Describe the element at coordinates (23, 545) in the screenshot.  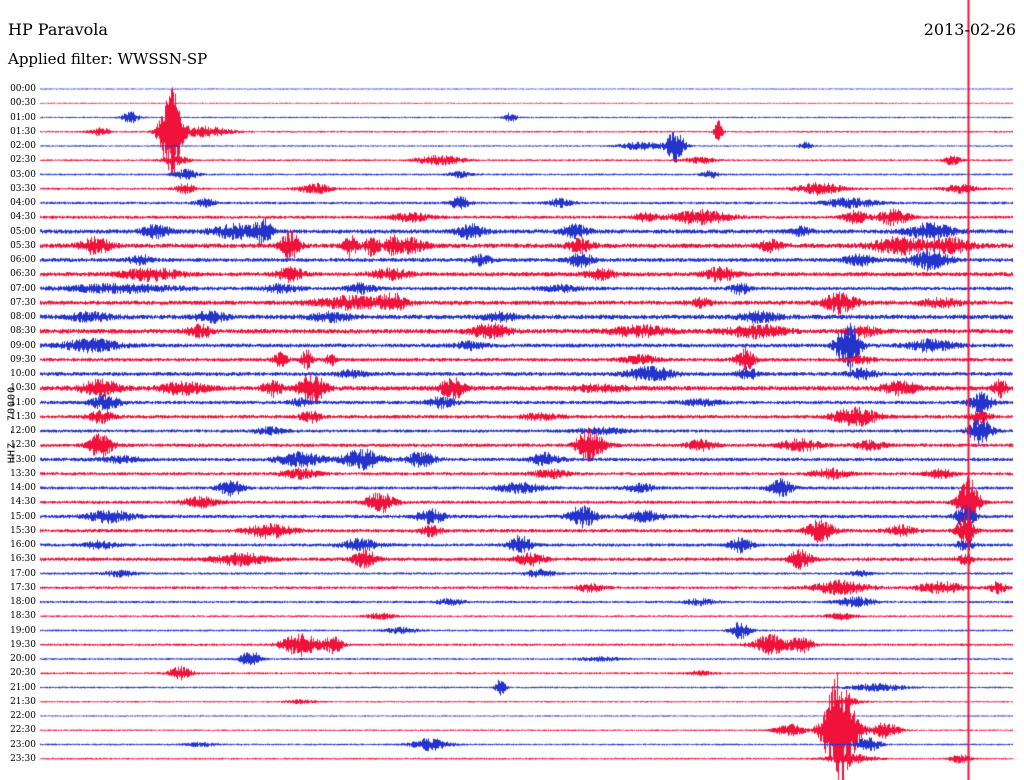
I see `time-label: 16:00` at that location.